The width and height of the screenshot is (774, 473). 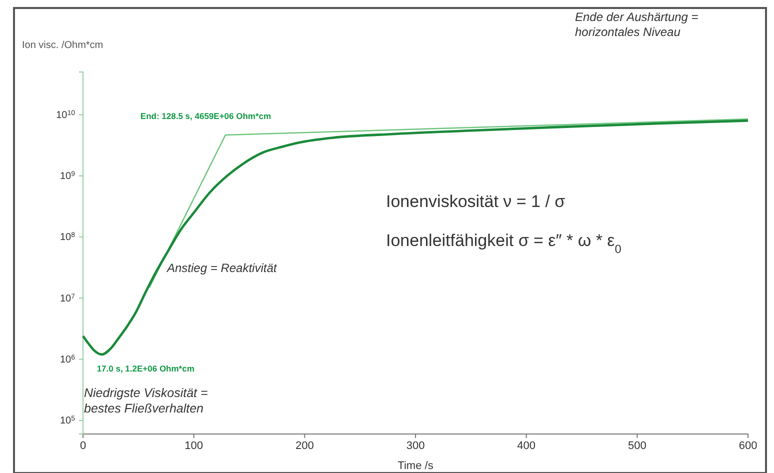 What do you see at coordinates (145, 368) in the screenshot?
I see `annotation: 17.0 s, 1.2E+06 Ohm*cm` at bounding box center [145, 368].